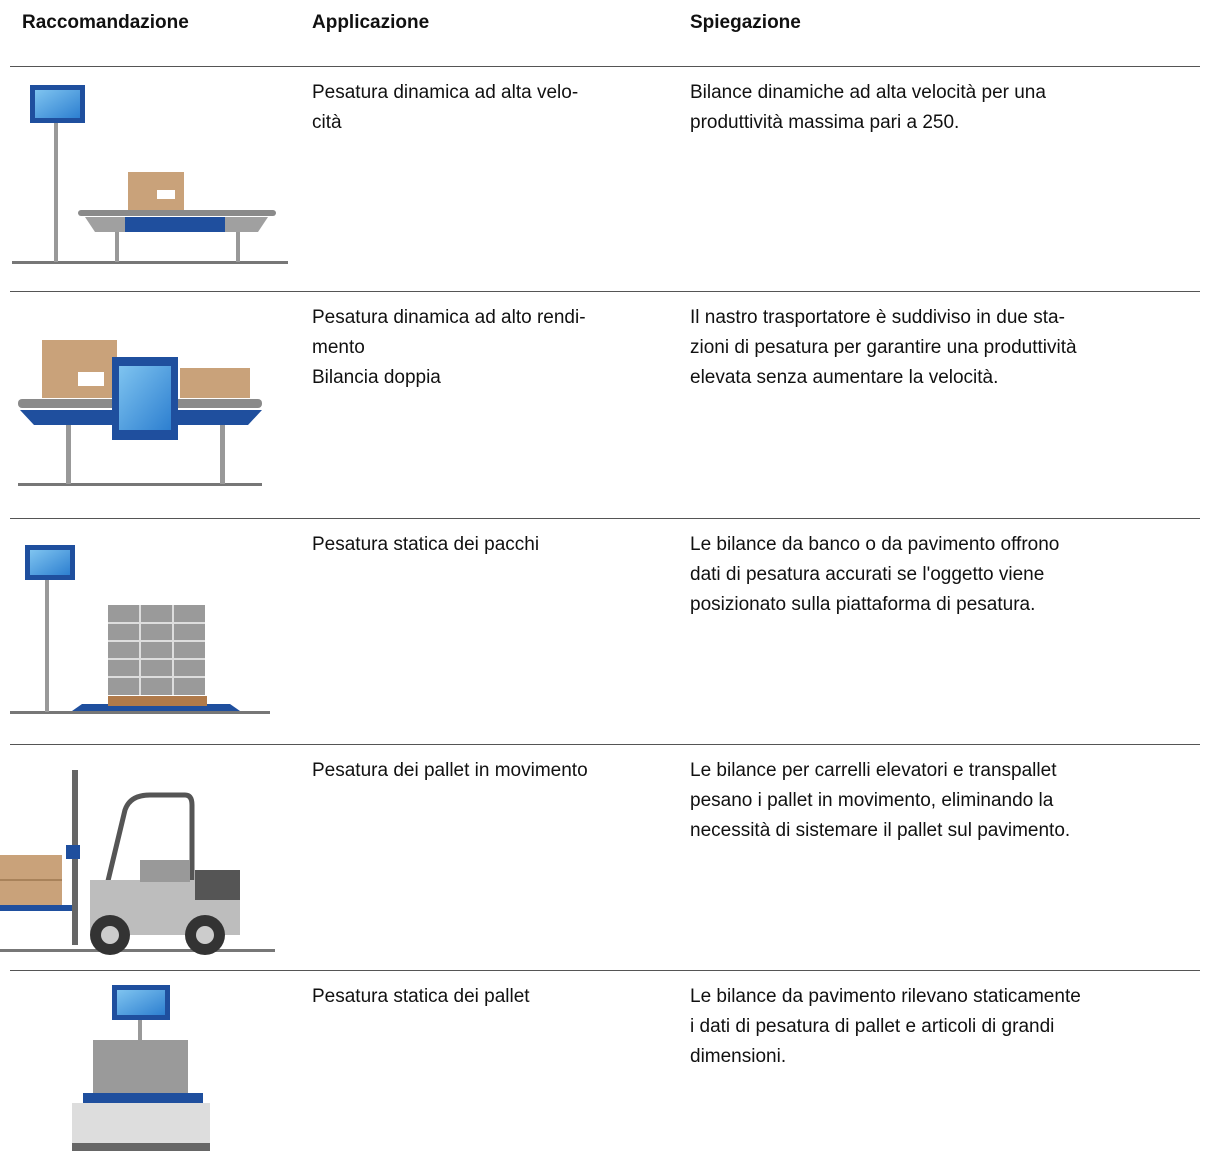 The height and width of the screenshot is (1155, 1205). Describe the element at coordinates (825, 122) in the screenshot. I see `explanation-text: produttività massima pari a 250.` at that location.